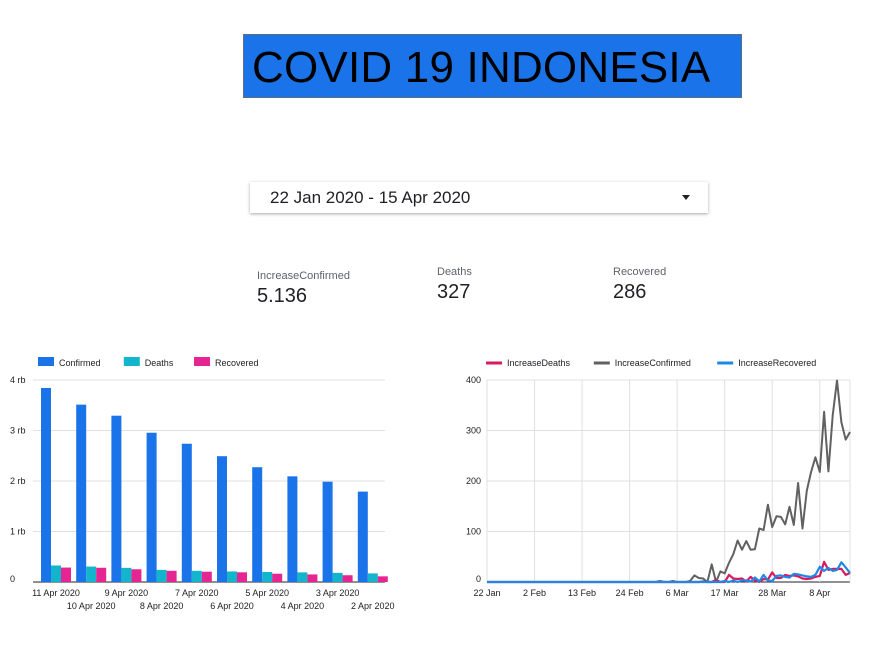 Image resolution: width=896 pixels, height=659 pixels. I want to click on x-tick-label: 8 Apr 2020, so click(162, 606).